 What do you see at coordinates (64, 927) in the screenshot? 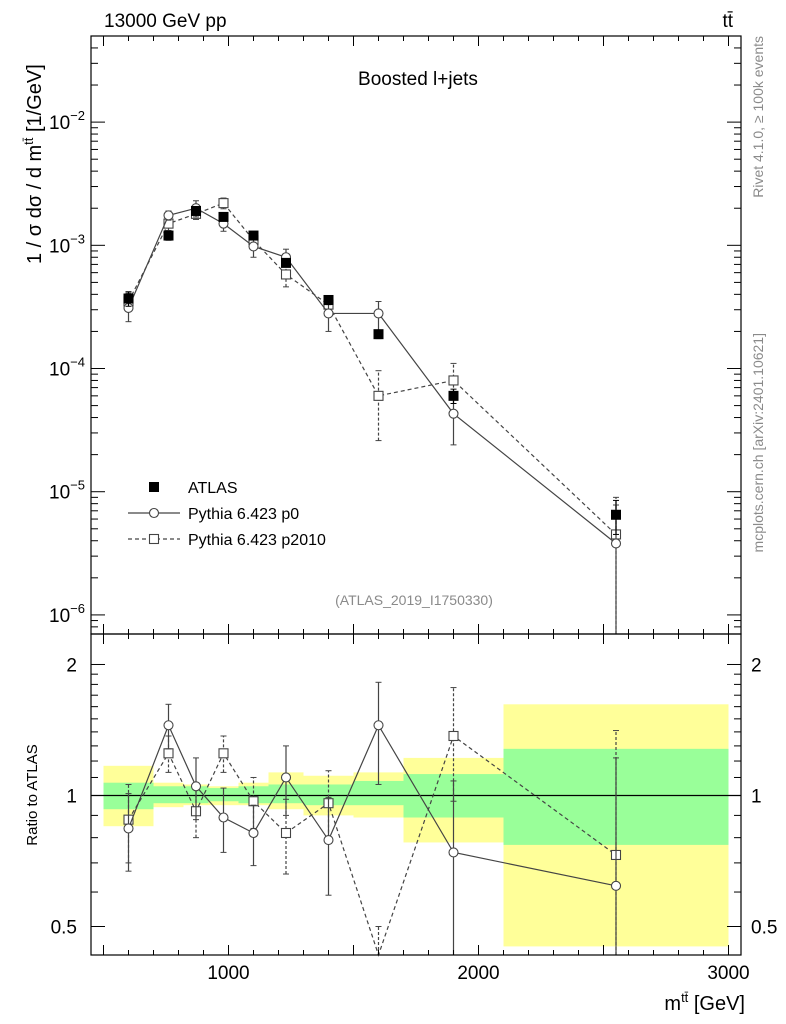
I see `ratio-y-tick-label-left: 0.5` at bounding box center [64, 927].